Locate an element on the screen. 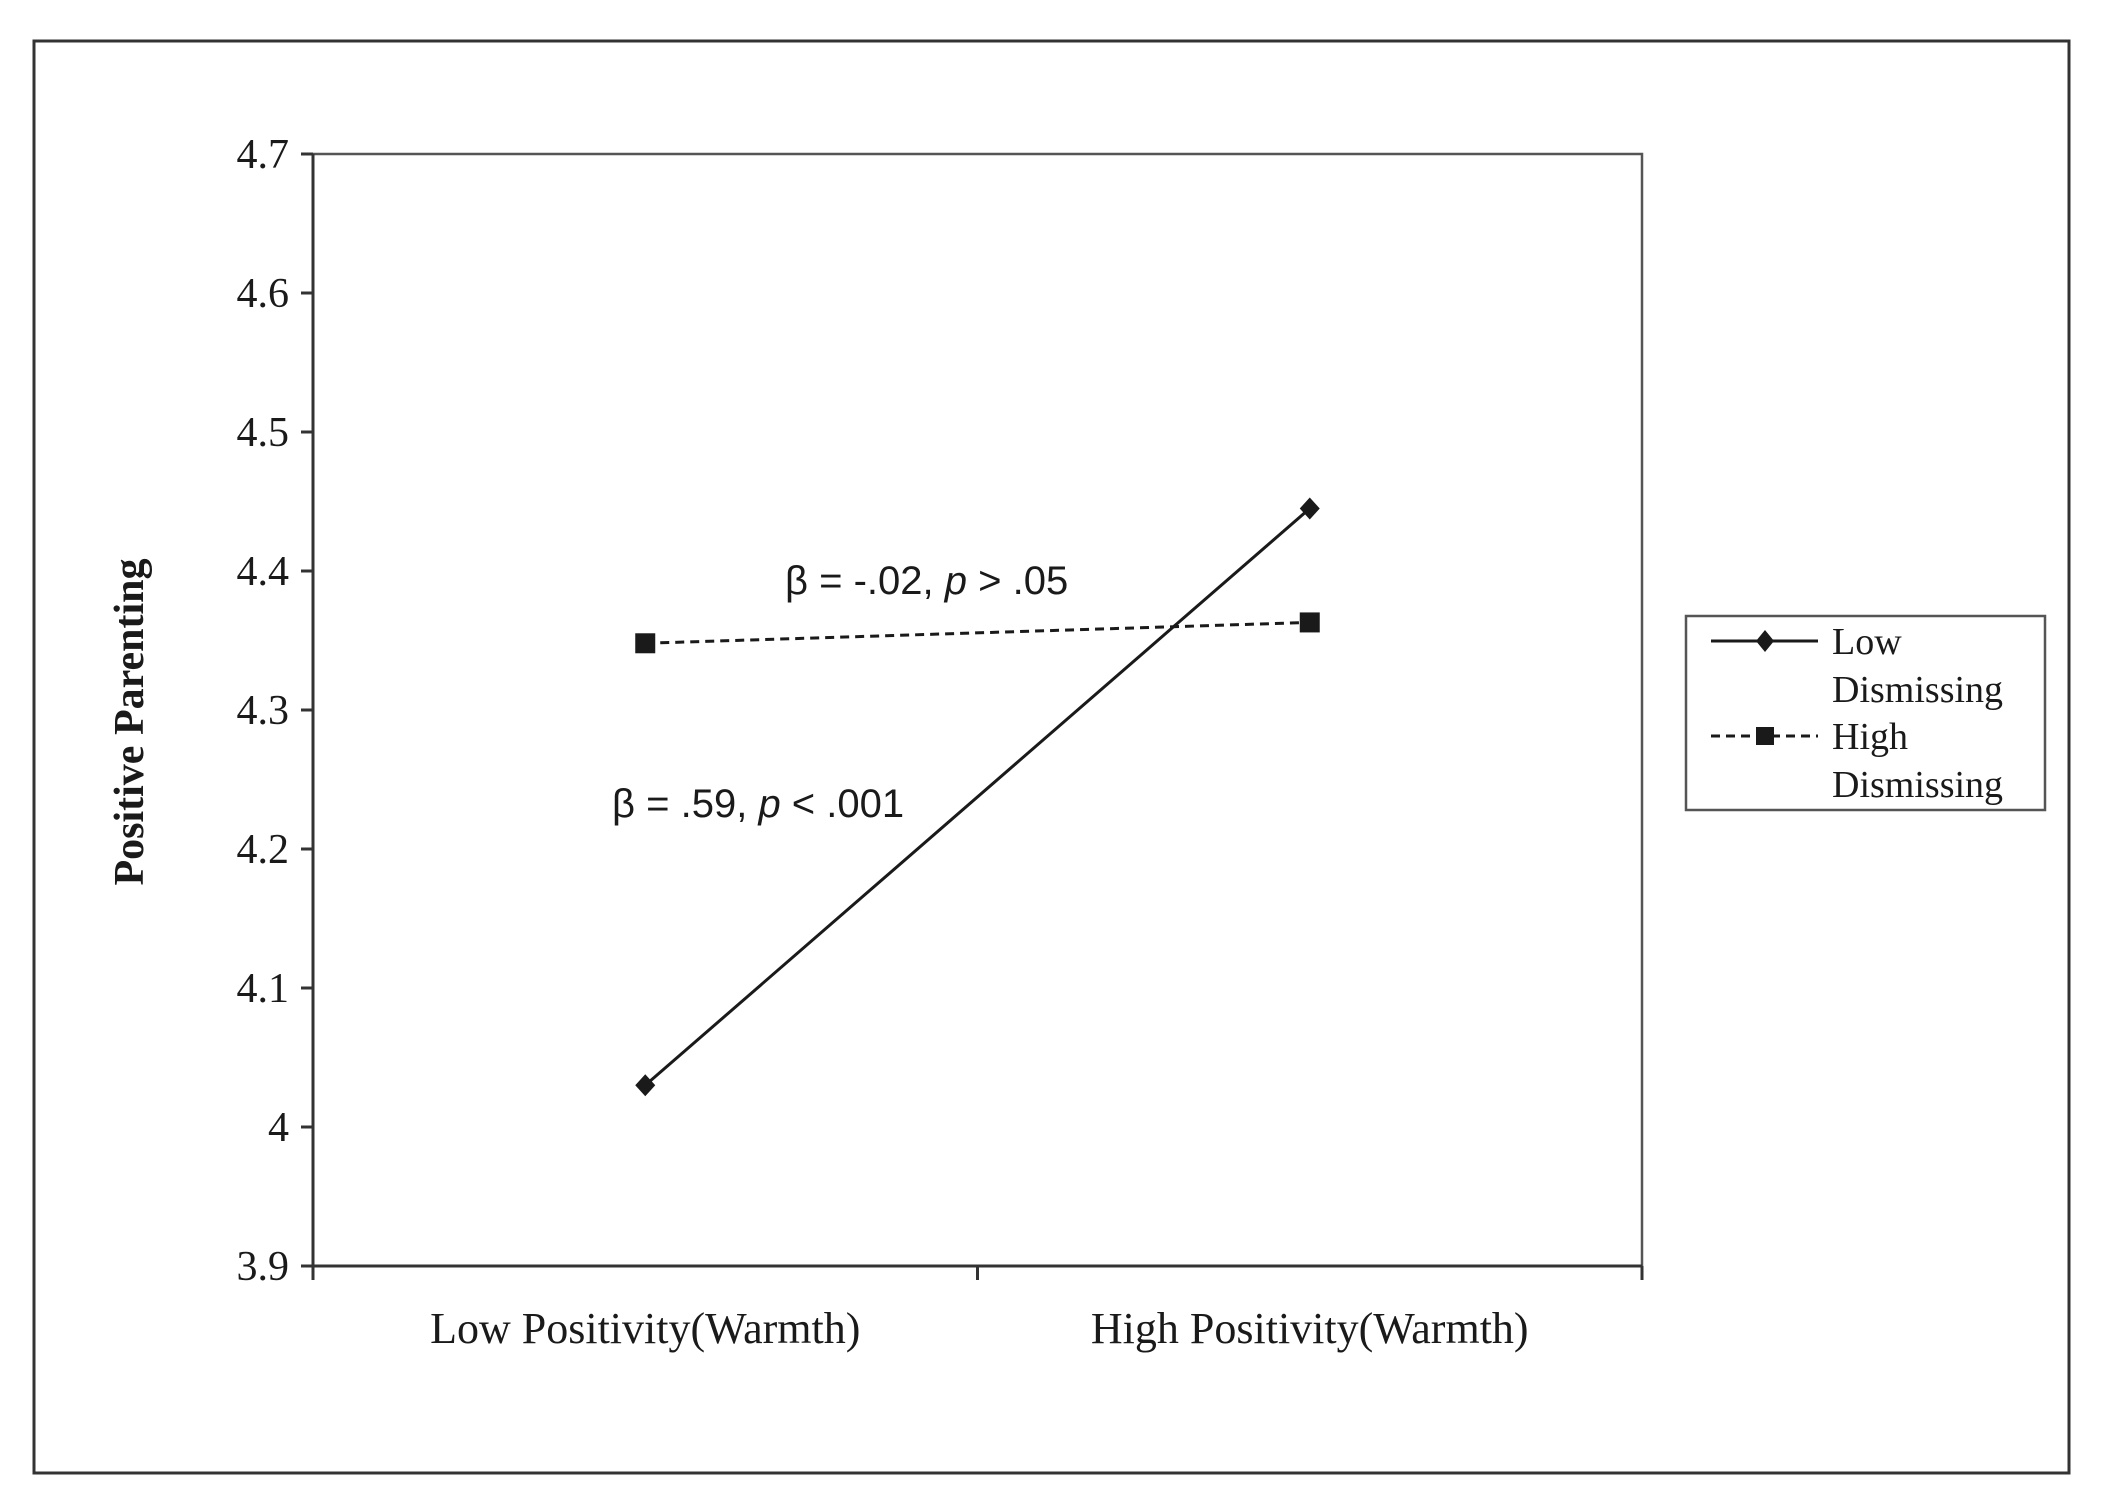  y-tick-label: 4.2 is located at coordinates (263, 850).